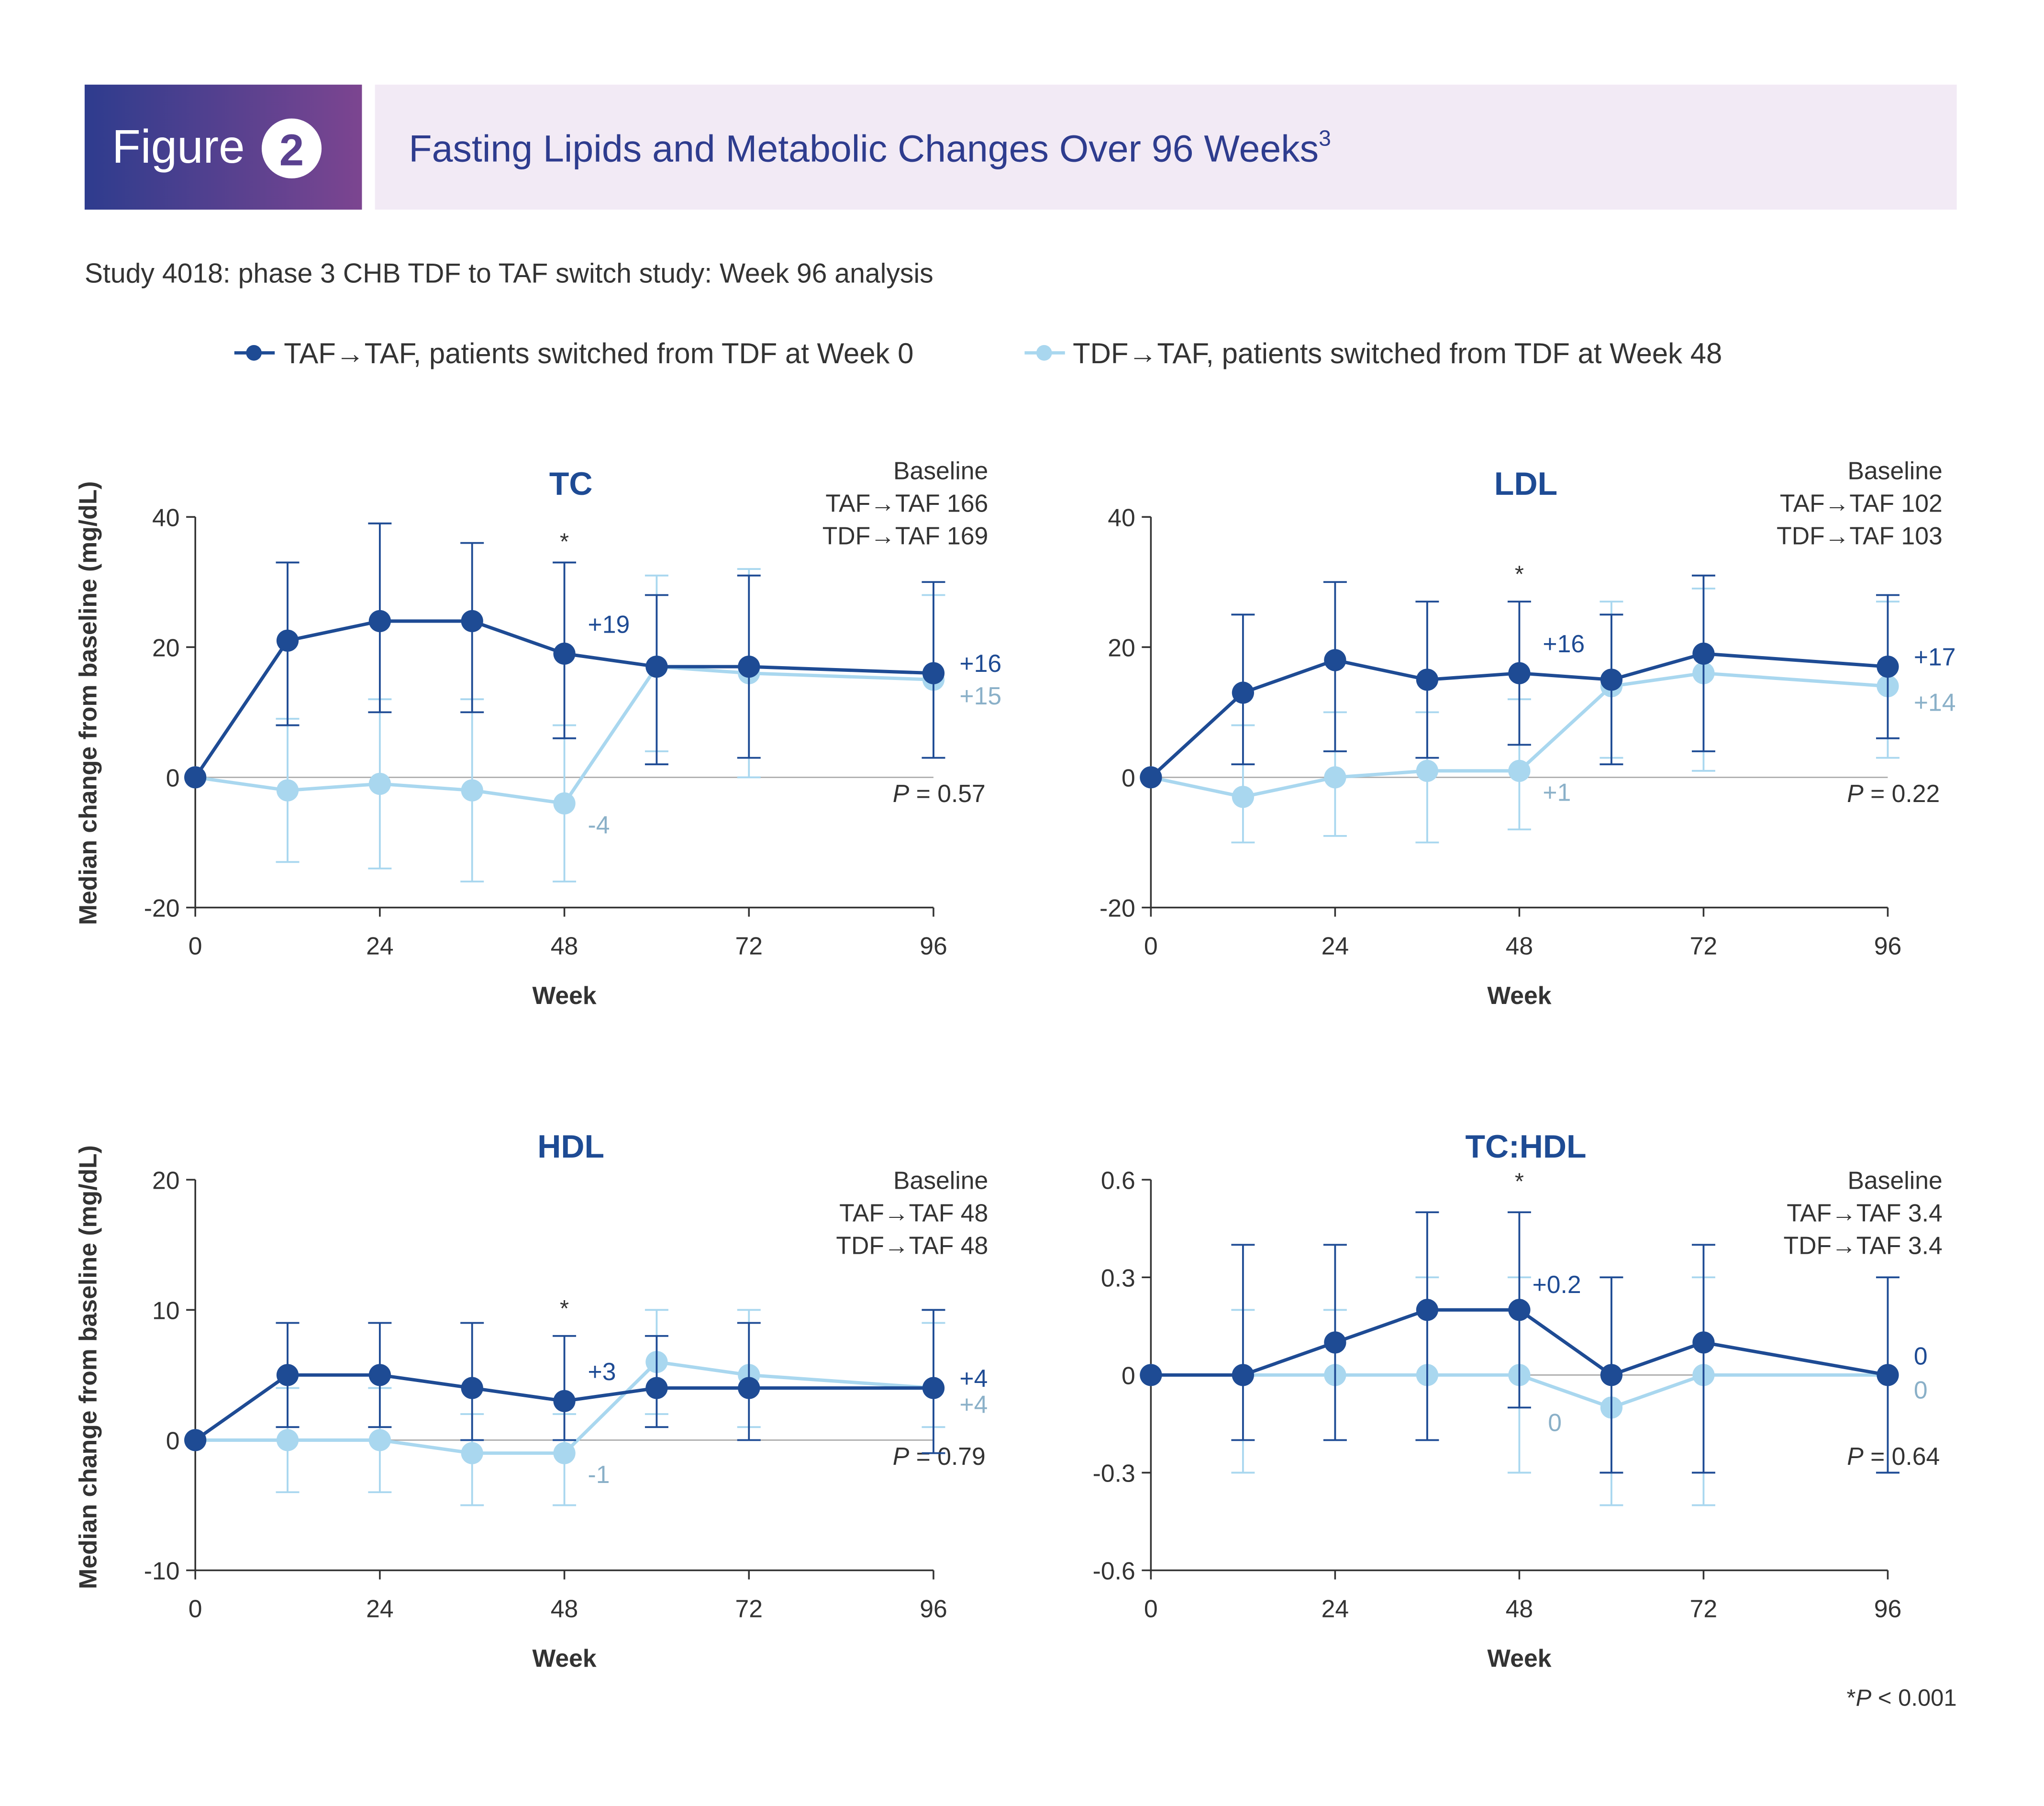 The image size is (2044, 1806). What do you see at coordinates (905, 536) in the screenshot?
I see `baseline-row: TDF→TAF 169` at bounding box center [905, 536].